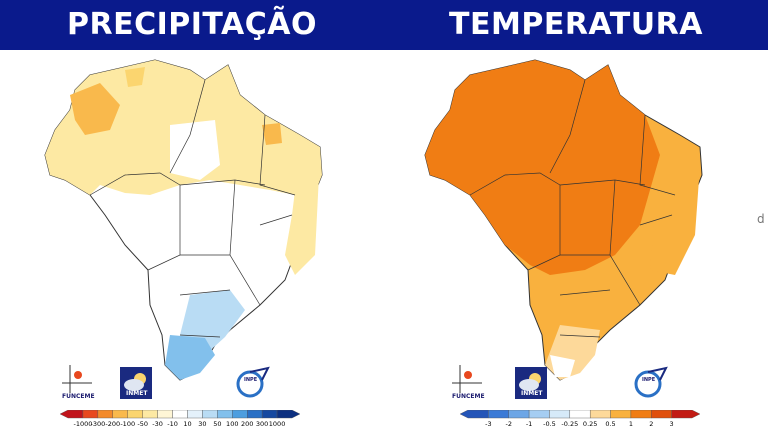 The image size is (768, 432). I want to click on colorbar-tick-label: -2, so click(508, 424).